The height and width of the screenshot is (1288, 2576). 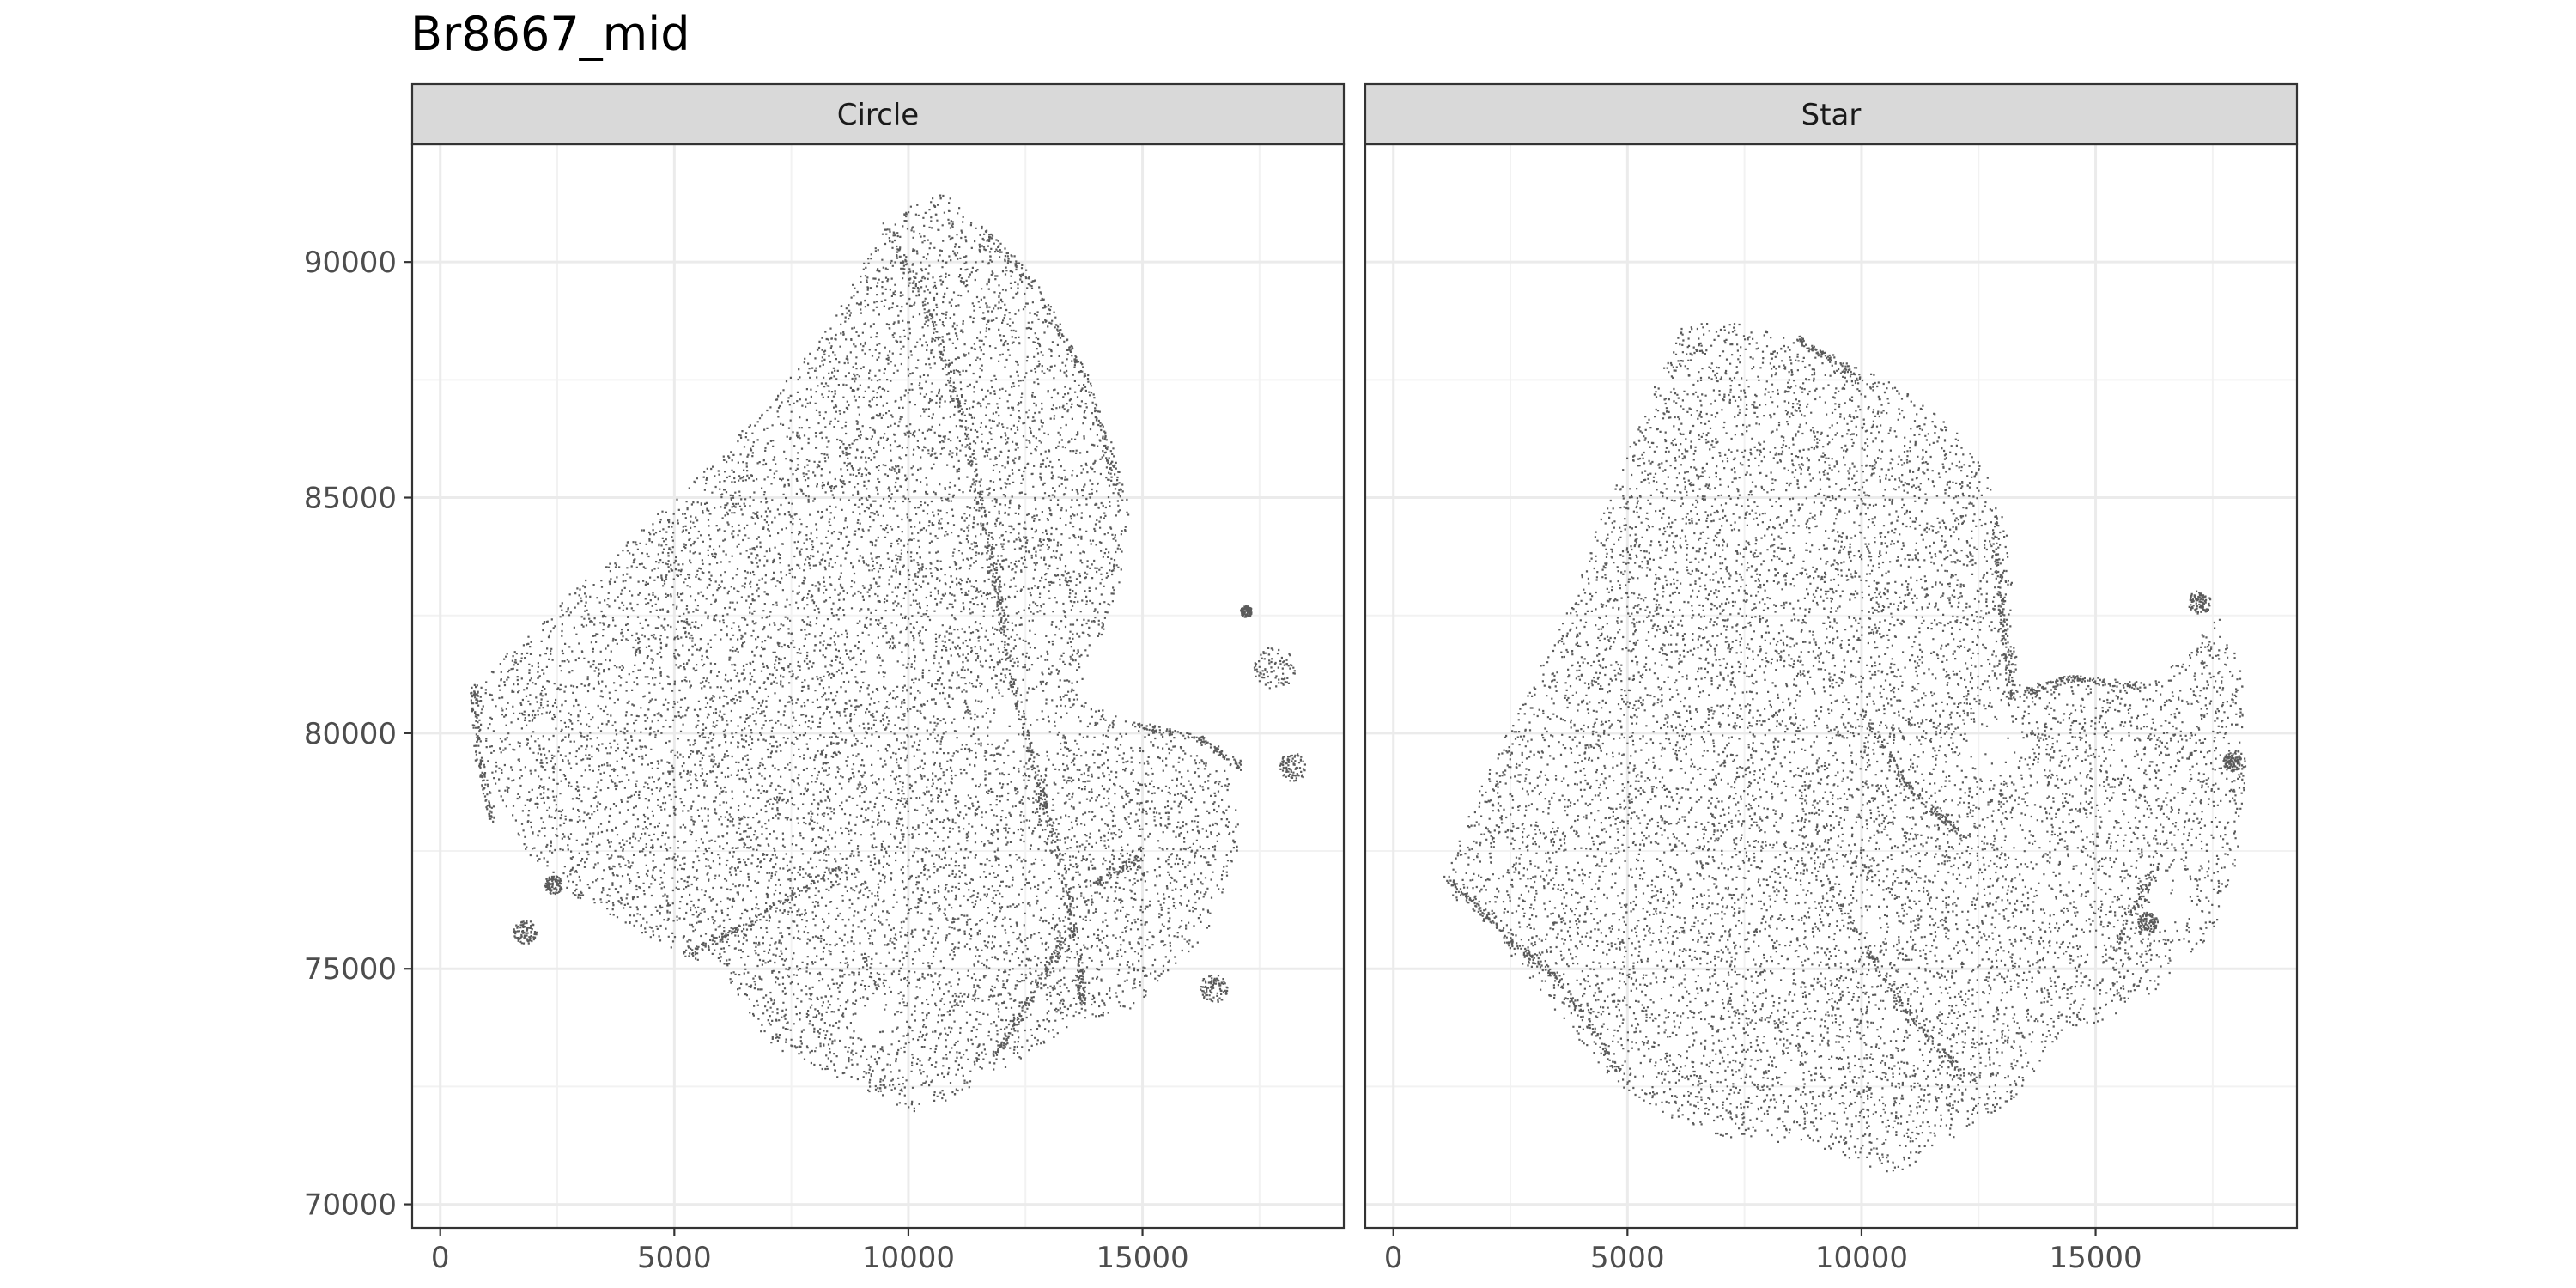 I want to click on y-tick-label: 75000, so click(x=350, y=969).